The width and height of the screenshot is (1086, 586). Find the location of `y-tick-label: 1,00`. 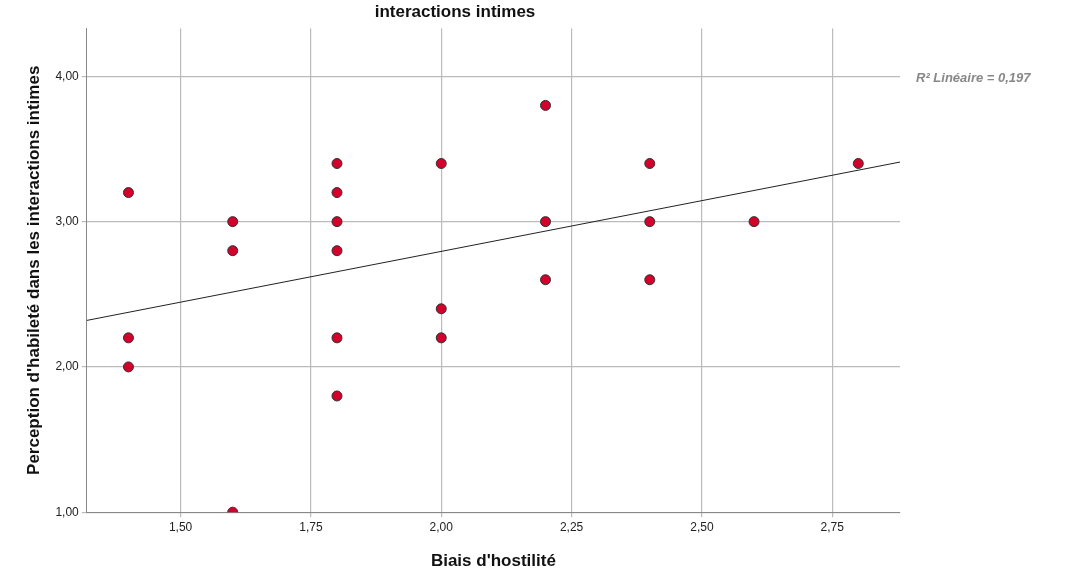

y-tick-label: 1,00 is located at coordinates (67, 511).